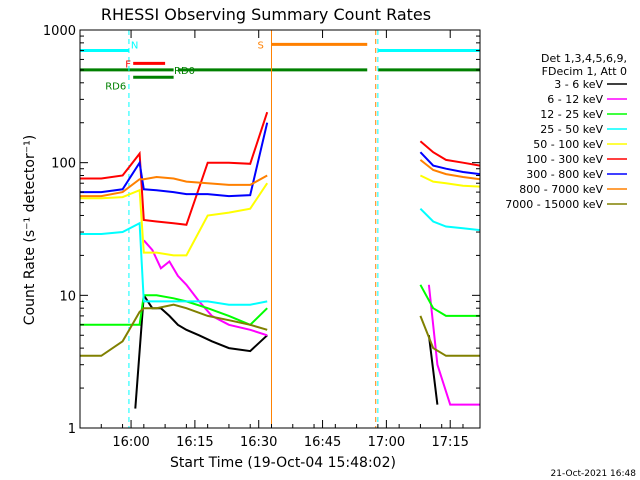 Image resolution: width=640 pixels, height=480 pixels. I want to click on legend-entry-label: 800 - 7000 keV, so click(561, 189).